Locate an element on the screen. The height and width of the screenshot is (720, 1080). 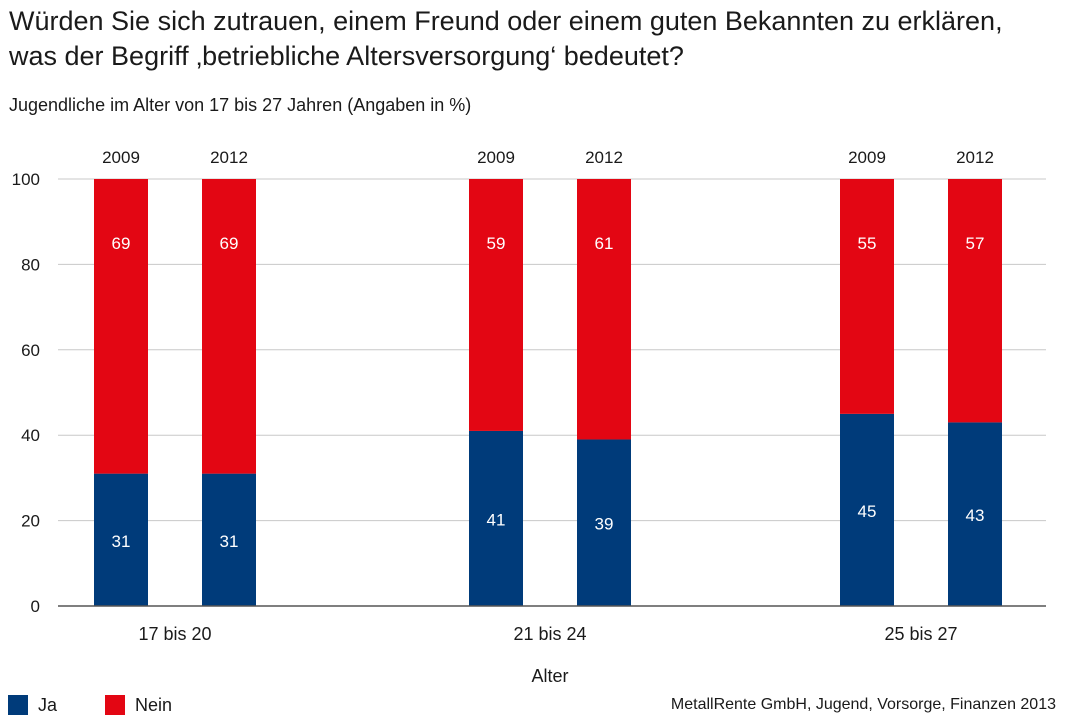
legend-item-nein: Nein is located at coordinates (138, 705).